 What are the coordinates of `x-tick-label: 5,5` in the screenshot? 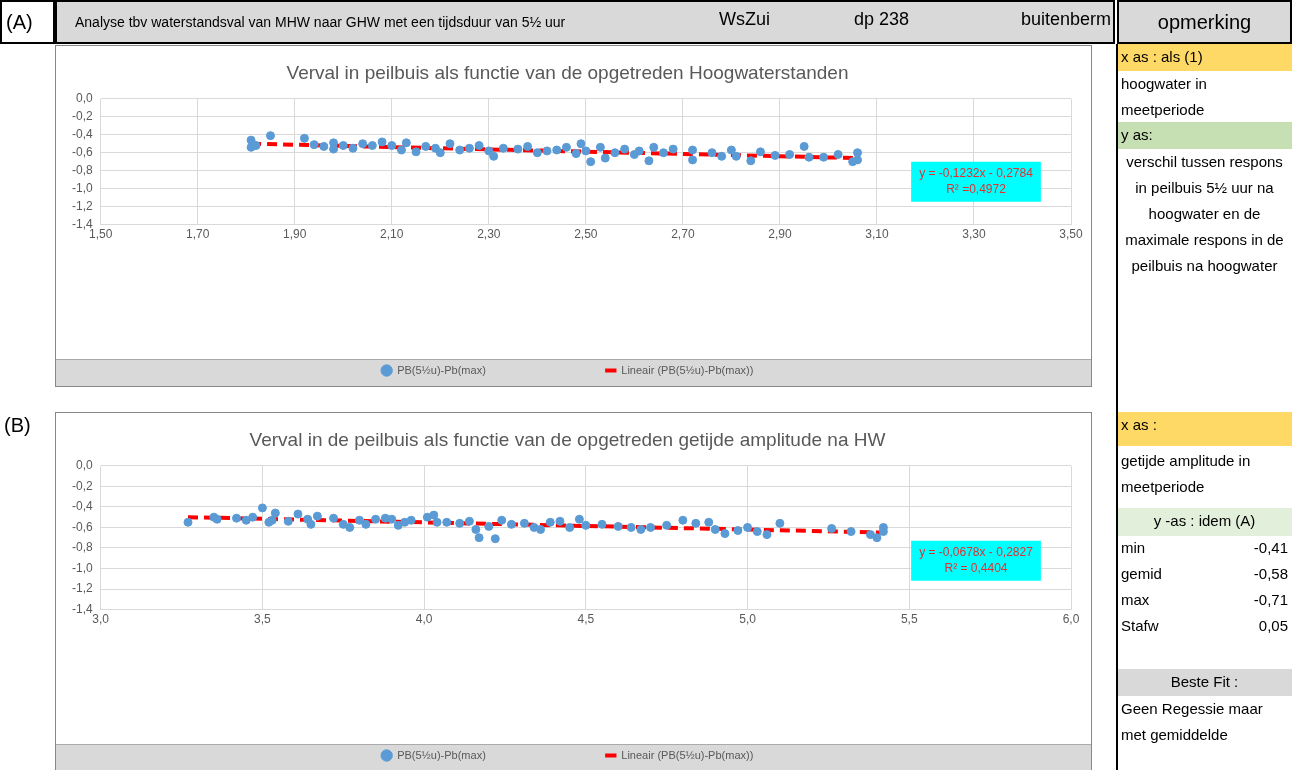 It's located at (909, 619).